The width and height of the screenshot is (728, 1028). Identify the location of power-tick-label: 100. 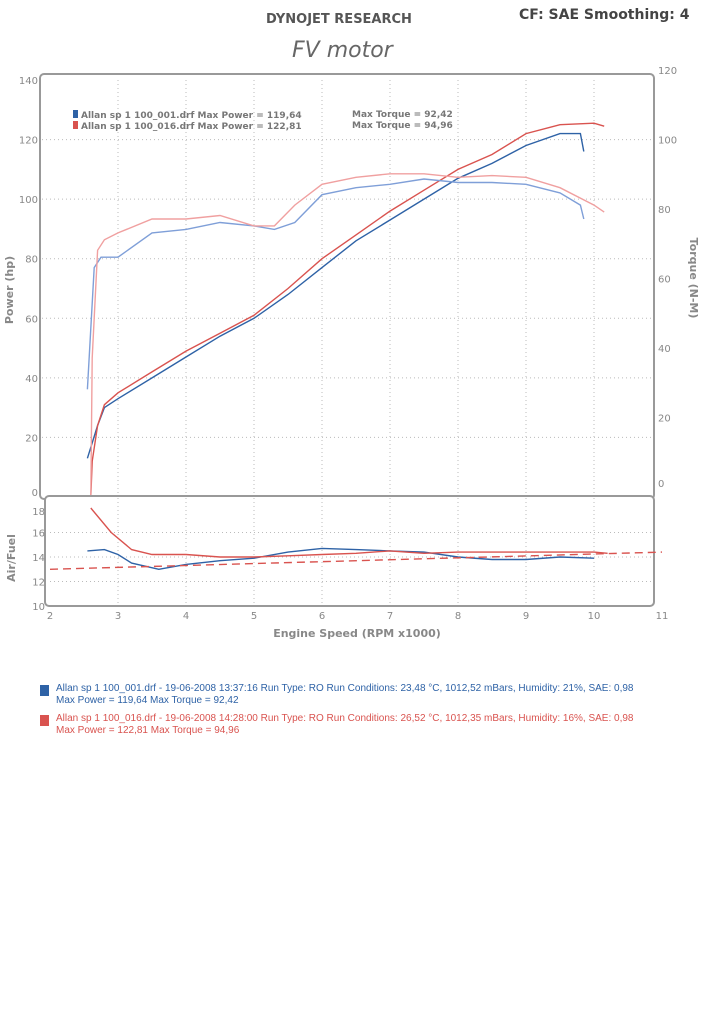
(28, 200).